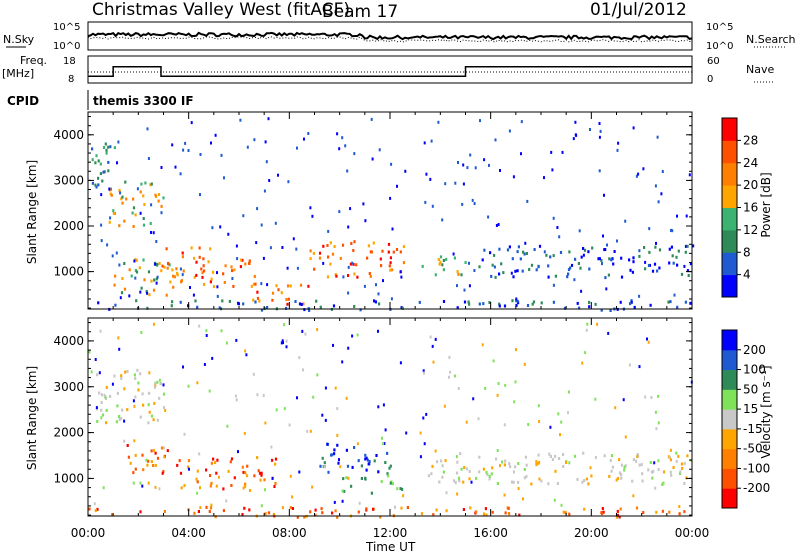 The image size is (800, 554). I want to click on site-title: Christmas Valley West (fitACF), so click(221, 10).